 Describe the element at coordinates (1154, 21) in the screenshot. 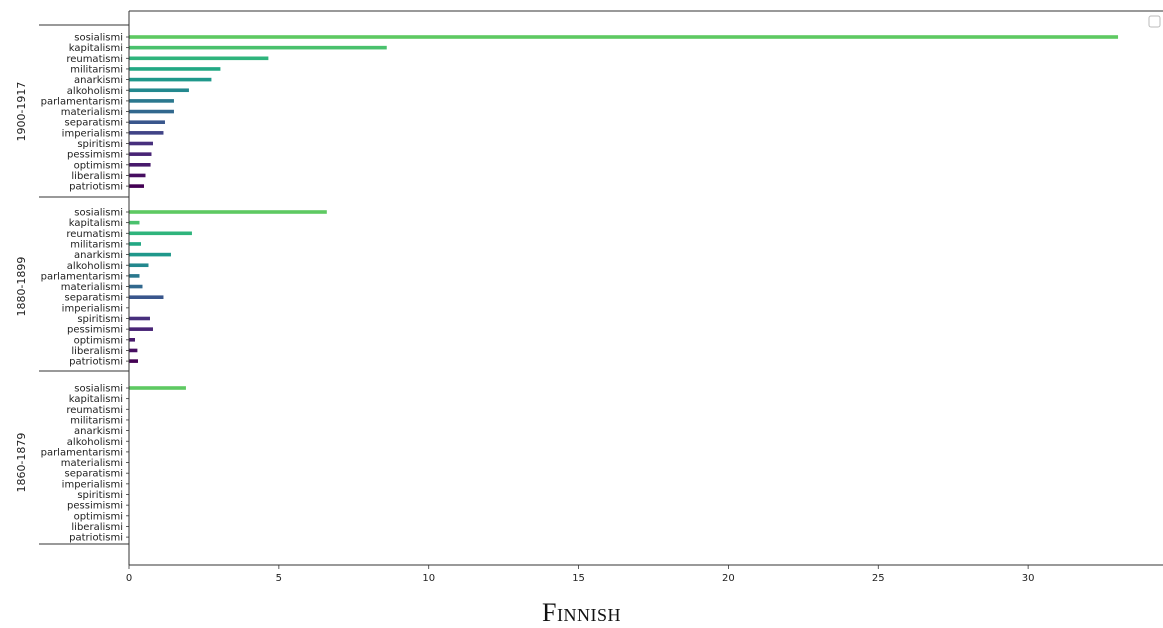

I see `legend-box` at that location.